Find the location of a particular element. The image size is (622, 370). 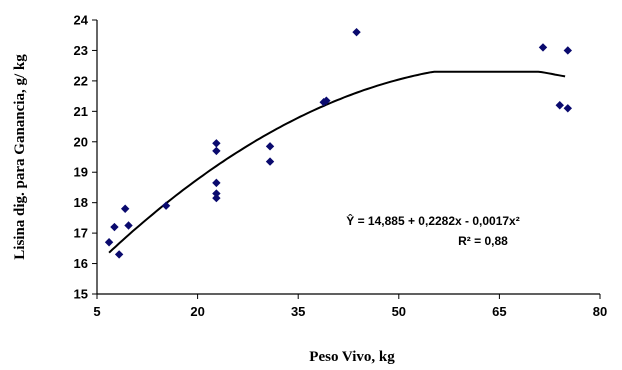

x-tick-label: 5 is located at coordinates (96, 311).